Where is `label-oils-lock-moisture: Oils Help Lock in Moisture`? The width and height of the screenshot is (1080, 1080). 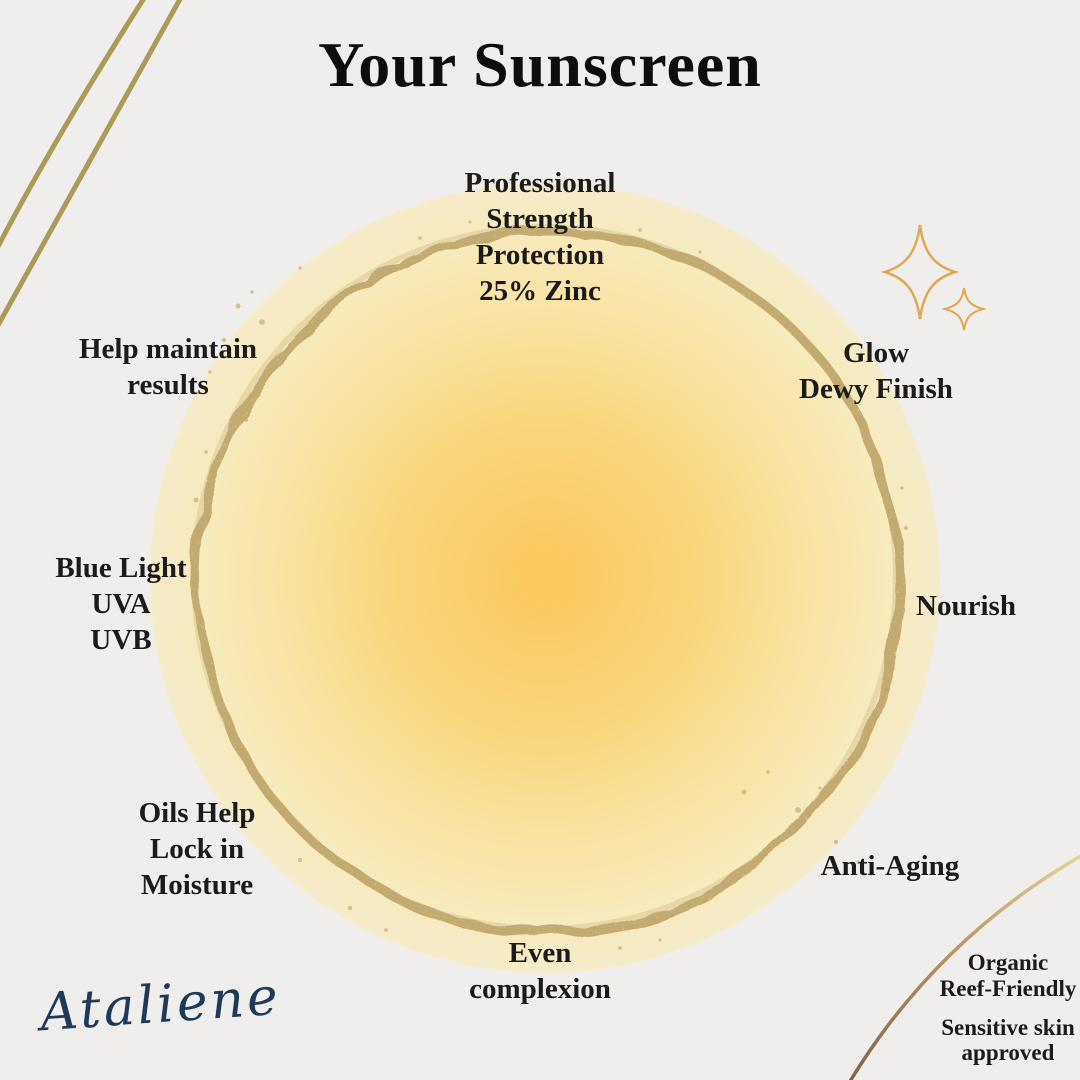 label-oils-lock-moisture: Oils Help Lock in Moisture is located at coordinates (197, 850).